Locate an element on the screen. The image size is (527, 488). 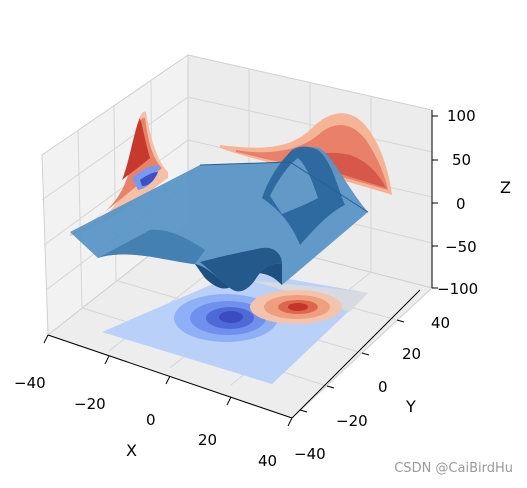
surface-trough-interior is located at coordinates (241, 269).